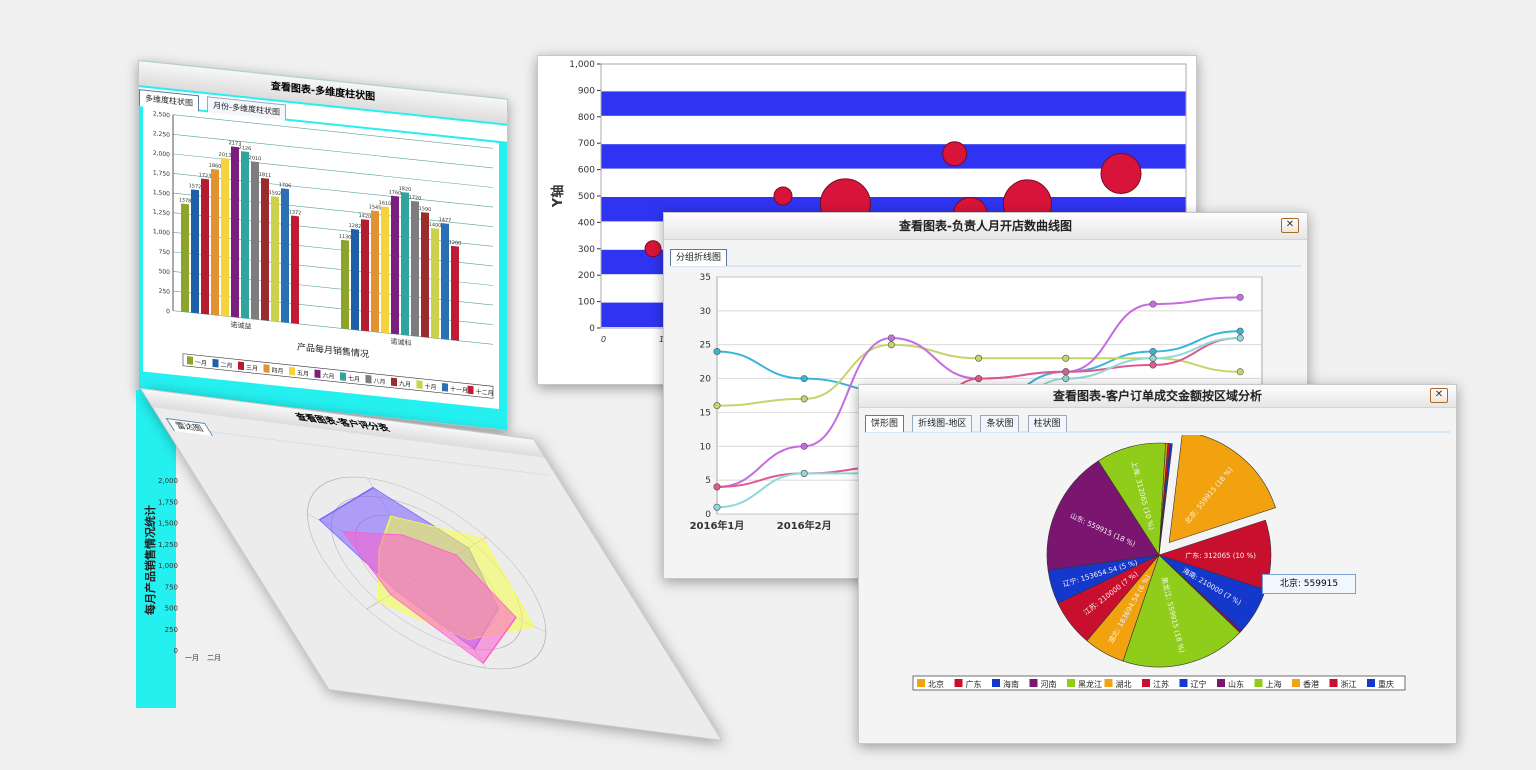 Image resolution: width=1536 pixels, height=770 pixels. What do you see at coordinates (603, 339) in the screenshot?
I see `x-tick-label: 0` at bounding box center [603, 339].